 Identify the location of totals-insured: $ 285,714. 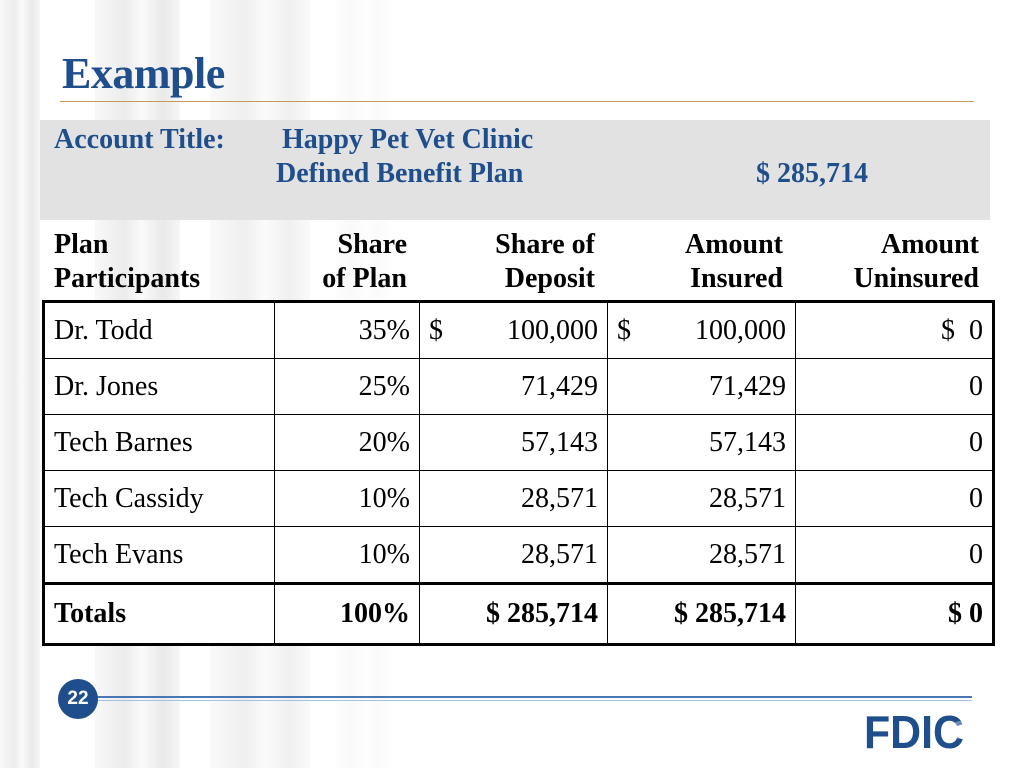
(701, 613).